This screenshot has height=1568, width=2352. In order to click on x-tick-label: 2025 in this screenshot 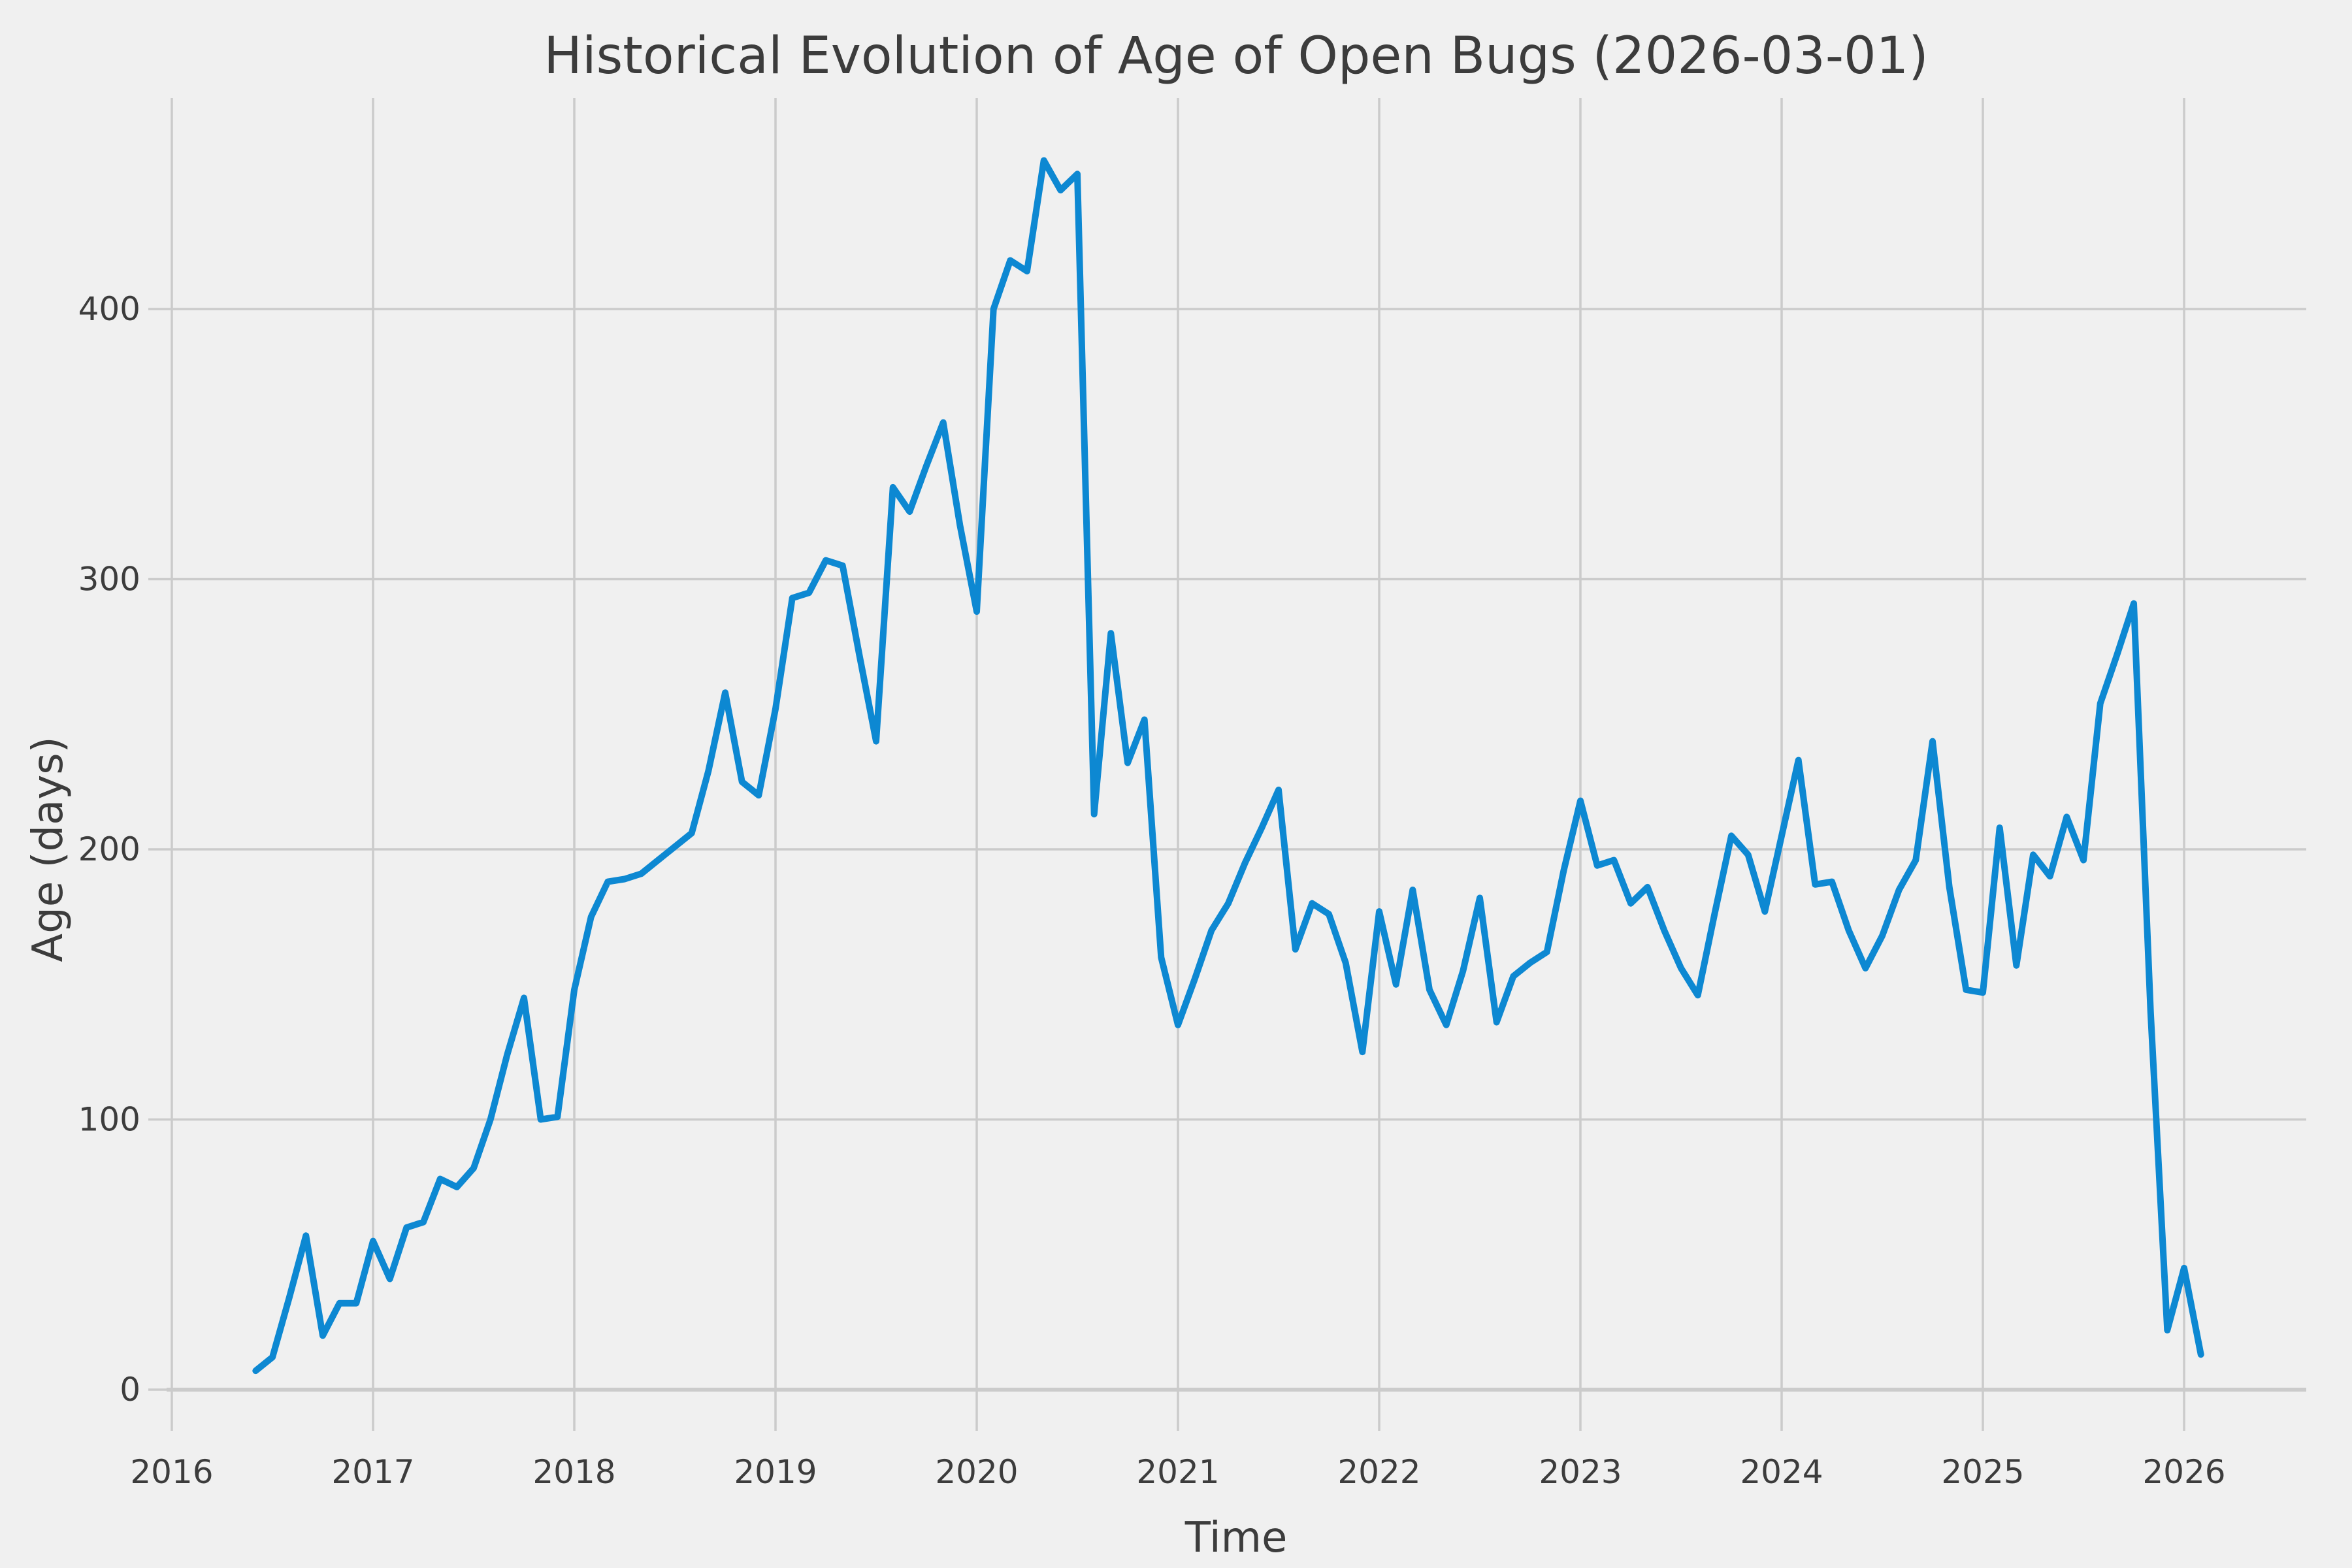, I will do `click(1982, 1472)`.